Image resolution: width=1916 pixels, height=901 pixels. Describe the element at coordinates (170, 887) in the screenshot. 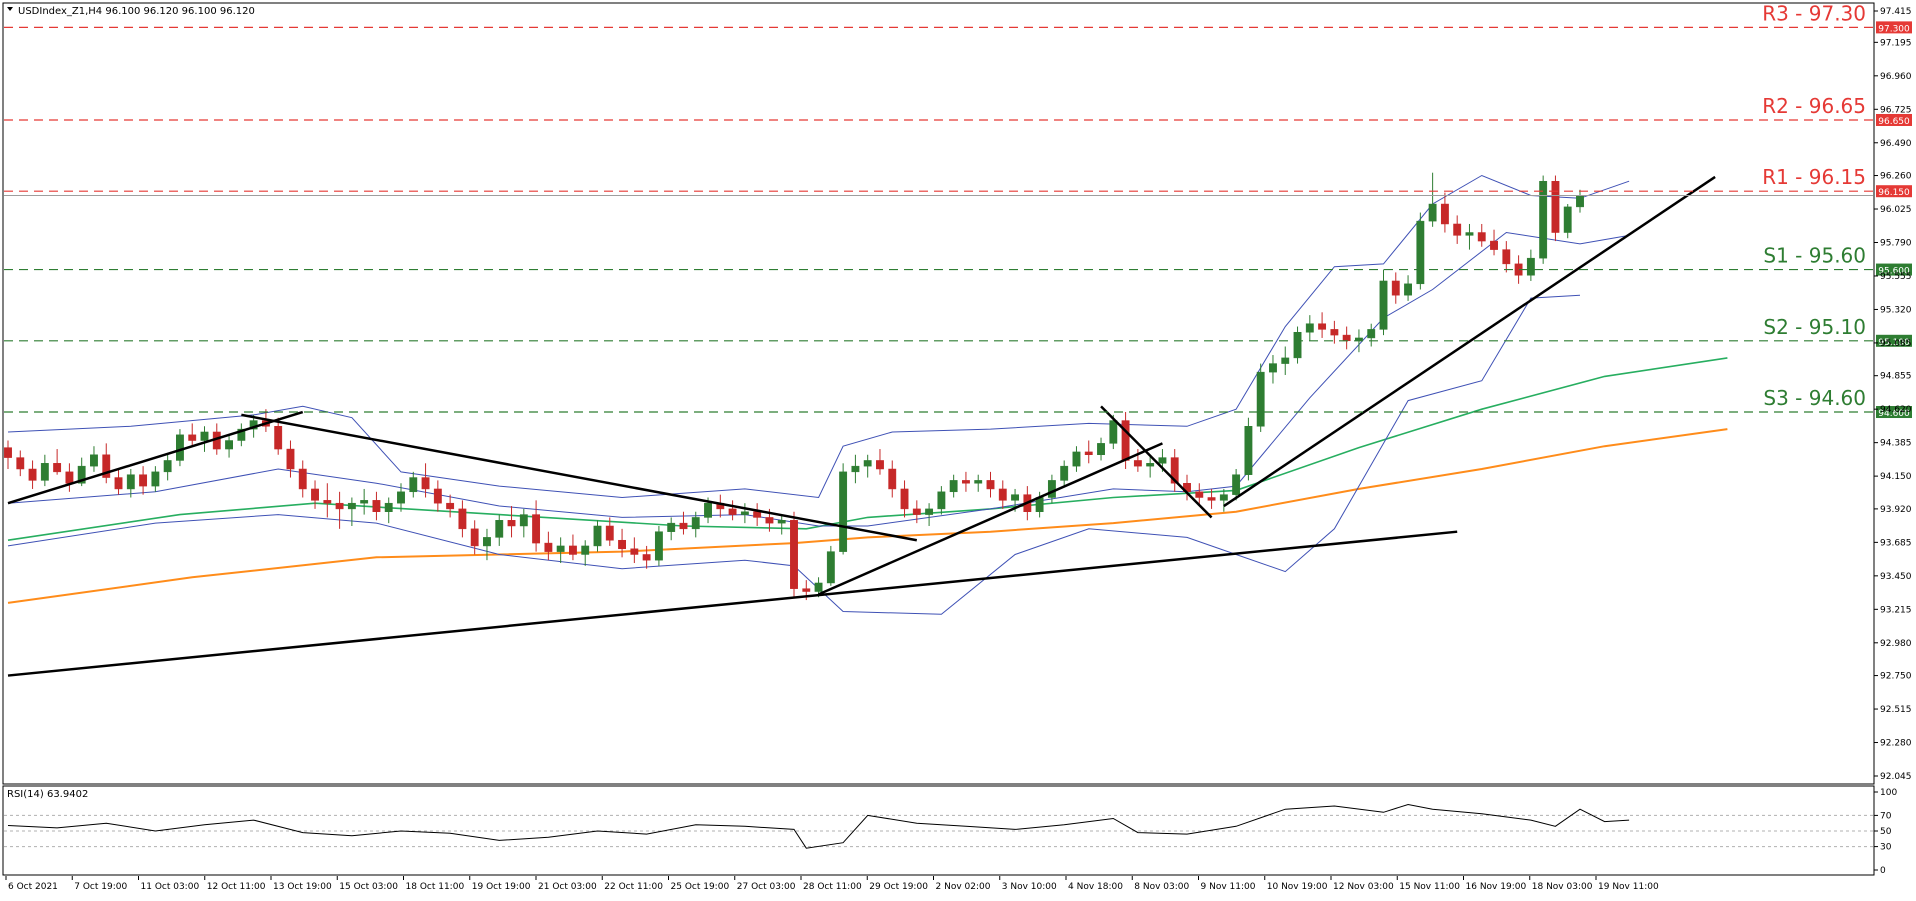

I see `time-tick-label: 11 Oct 03:00` at that location.